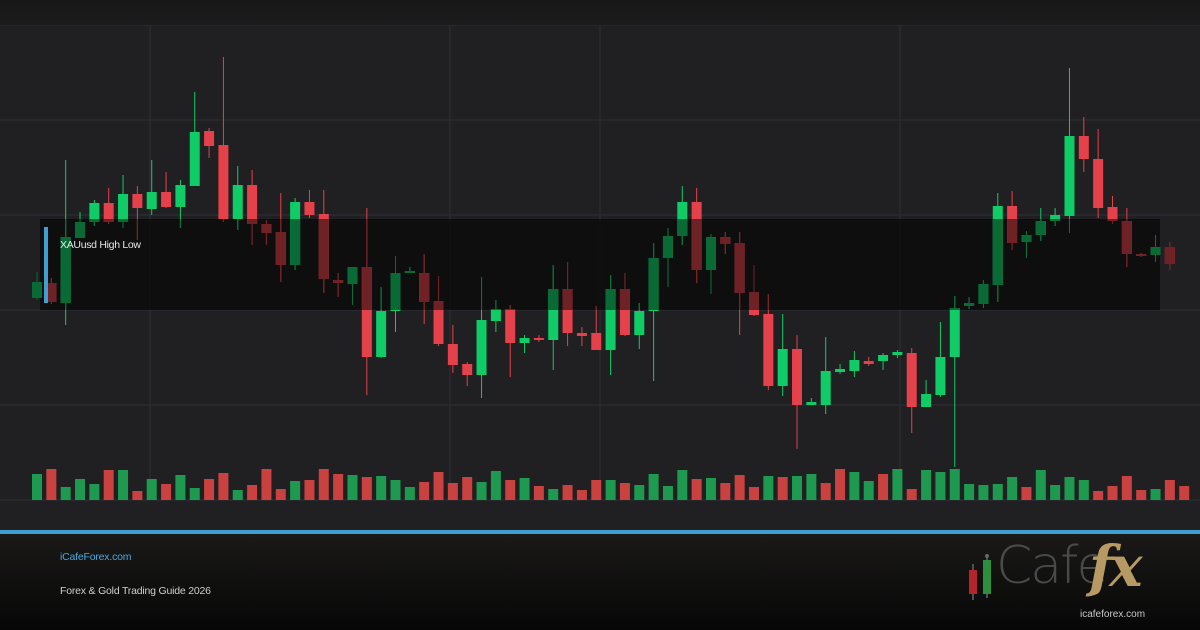  Describe the element at coordinates (980, 577) in the screenshot. I see `candlestick-logo-icon` at that location.